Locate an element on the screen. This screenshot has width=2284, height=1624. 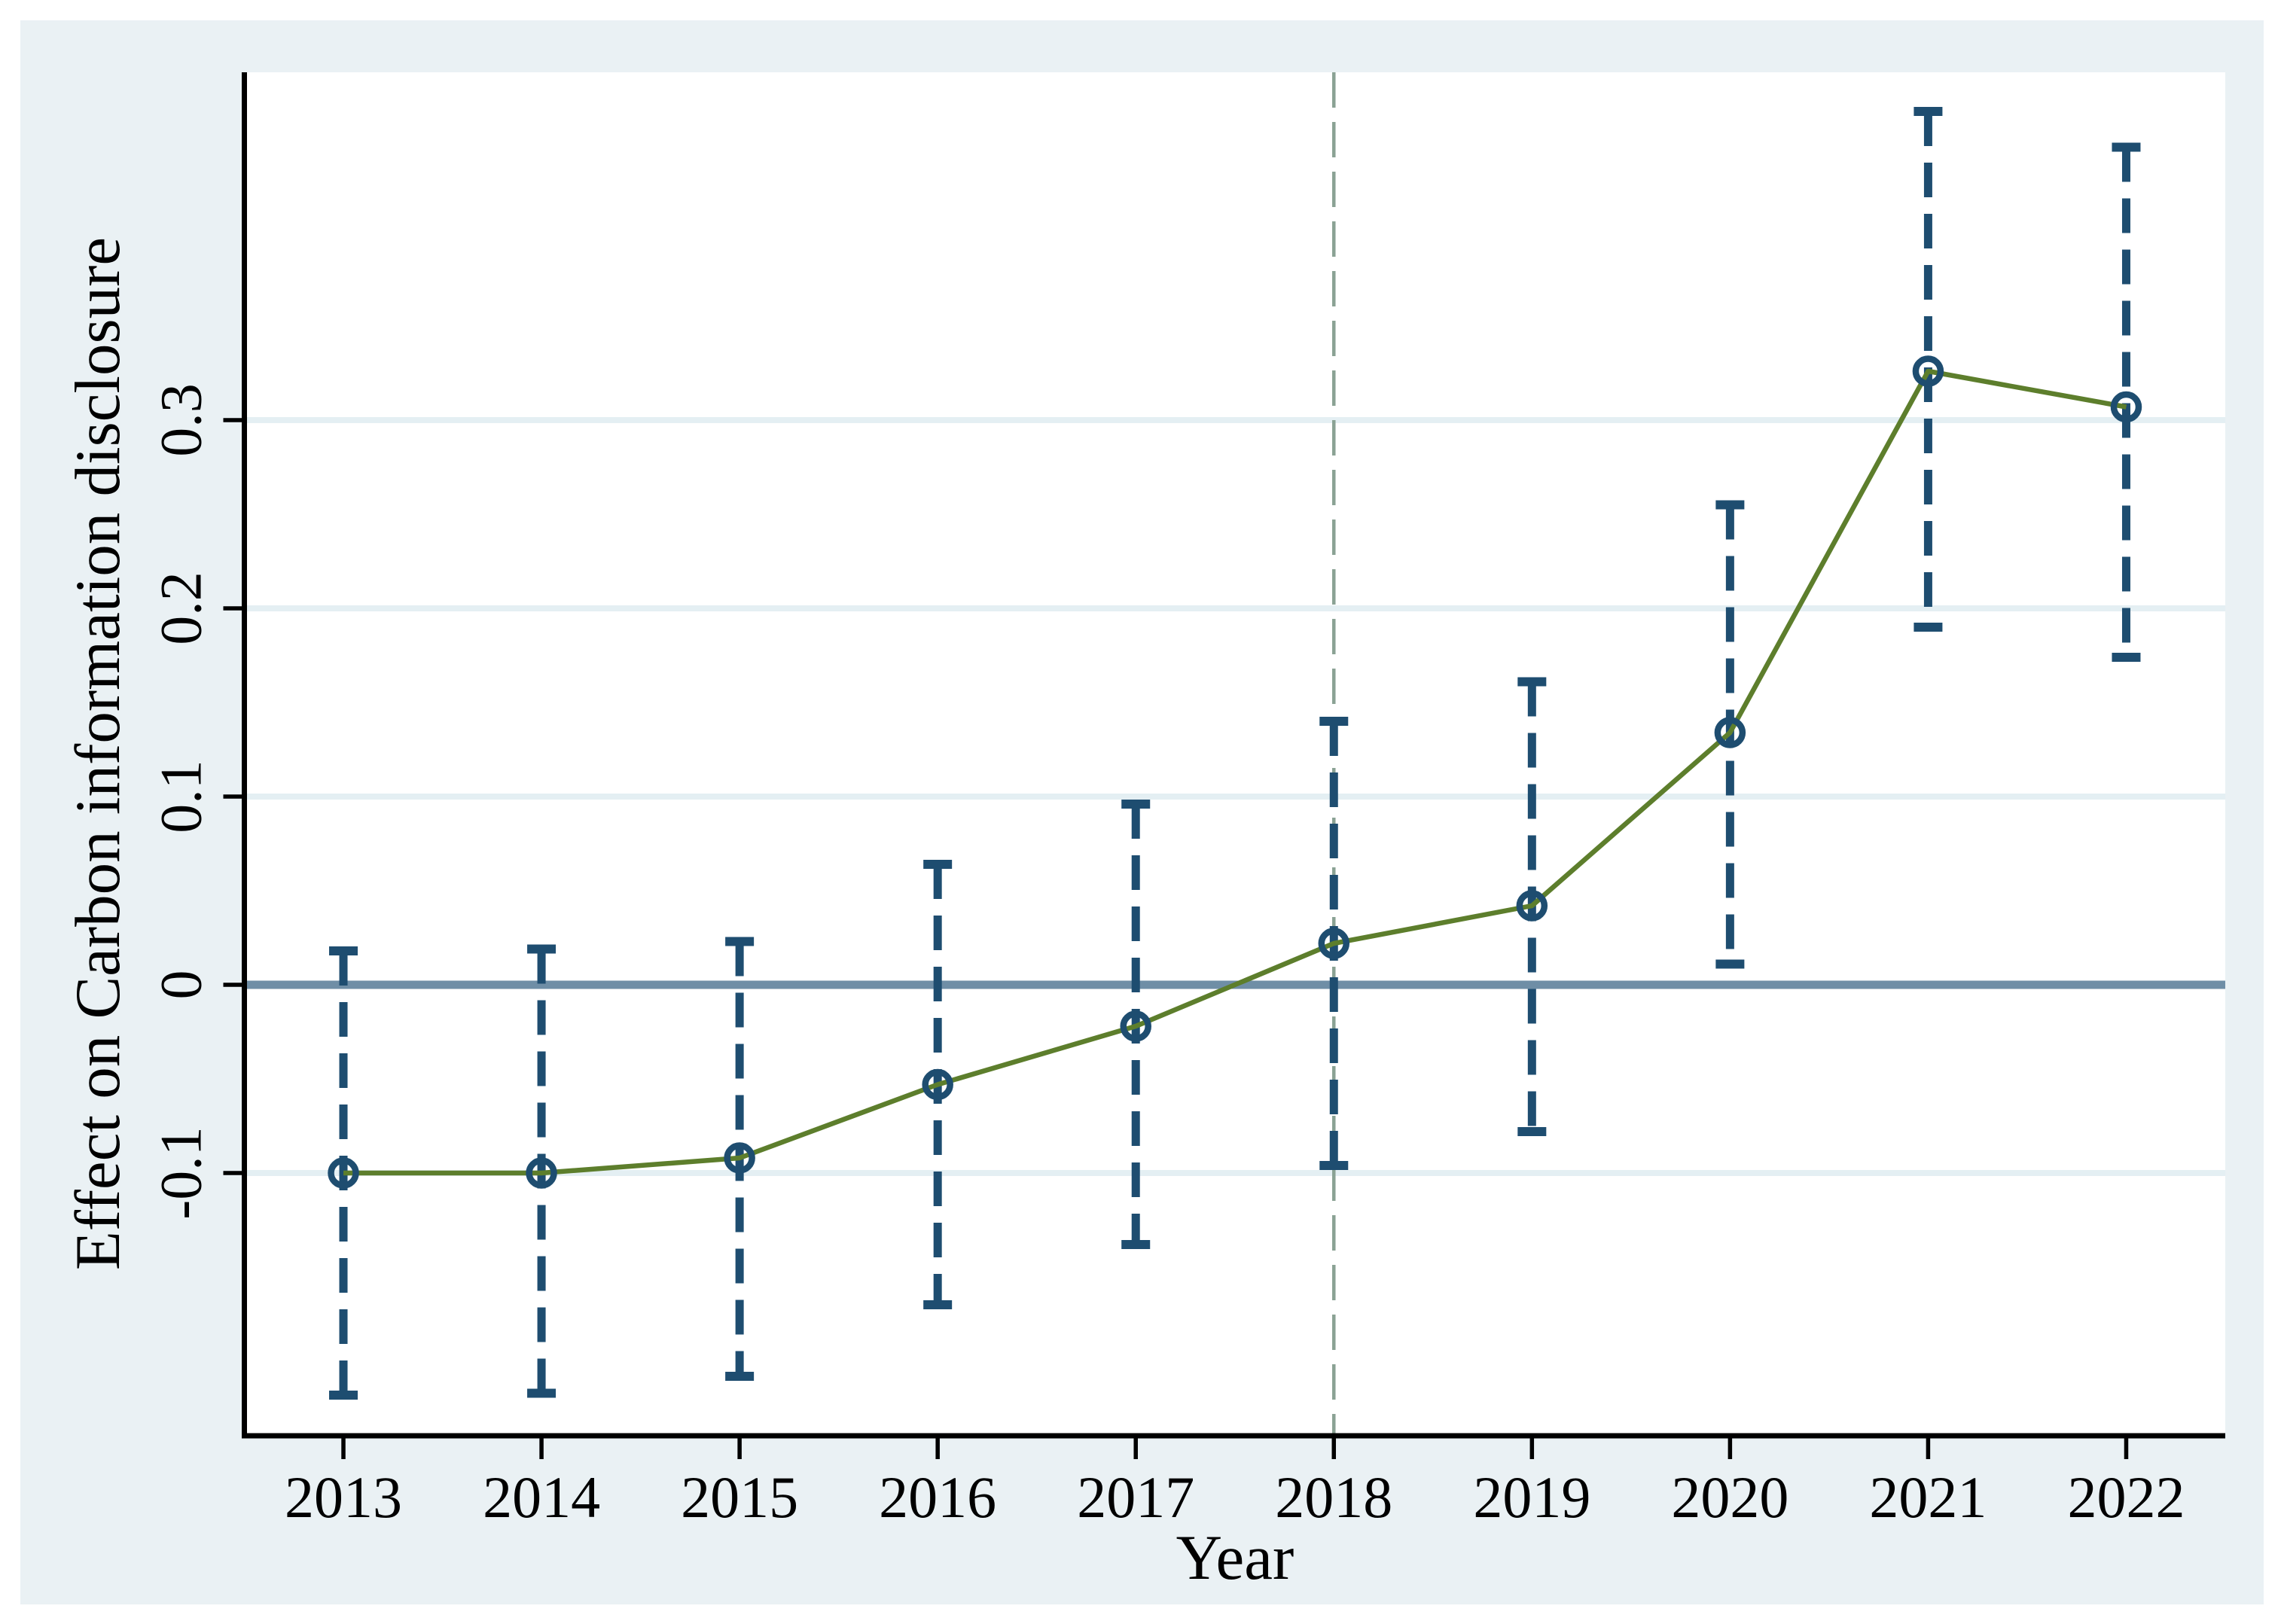
x-tick-label-2015: 2015 is located at coordinates (739, 1497).